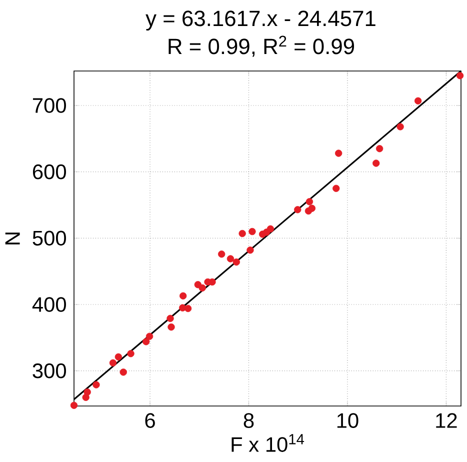 The image size is (467, 462). What do you see at coordinates (261, 46) in the screenshot?
I see `chart-subtitle: R = 0.99, R$^{2}$ = 0.99` at bounding box center [261, 46].